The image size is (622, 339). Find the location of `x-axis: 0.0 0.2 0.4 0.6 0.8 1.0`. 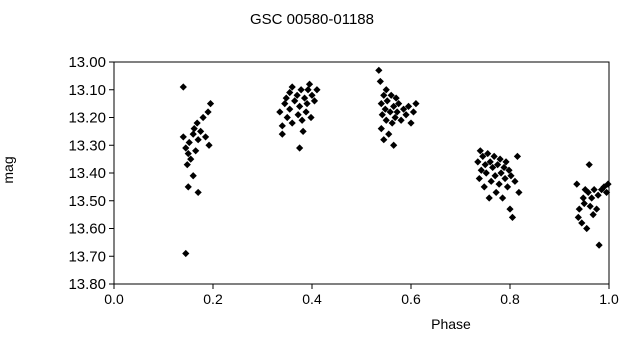

x-axis: 0.0 0.2 0.4 0.6 0.8 1.0 is located at coordinates (361, 295).